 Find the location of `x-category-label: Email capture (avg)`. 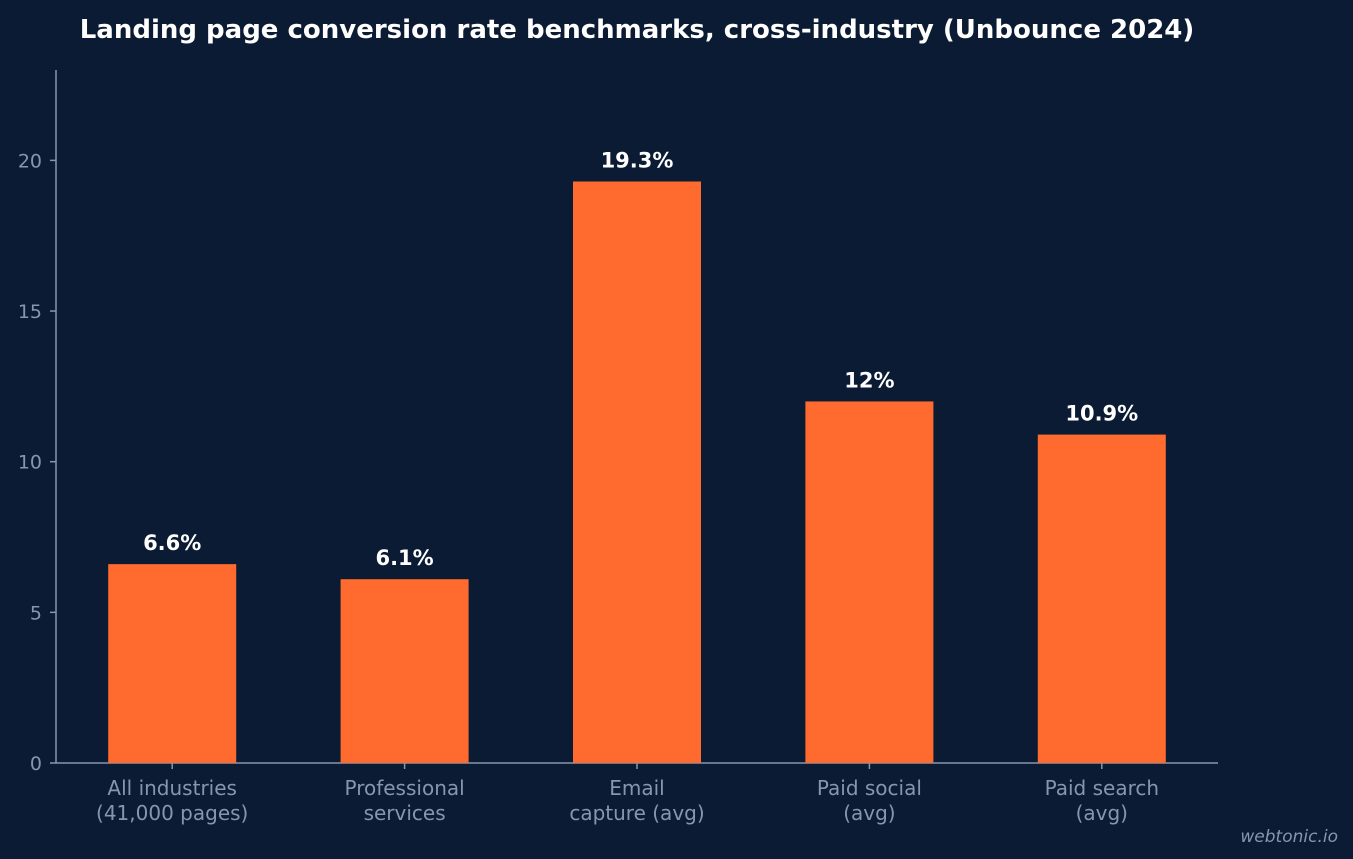

x-category-label: Email capture (avg) is located at coordinates (636, 800).